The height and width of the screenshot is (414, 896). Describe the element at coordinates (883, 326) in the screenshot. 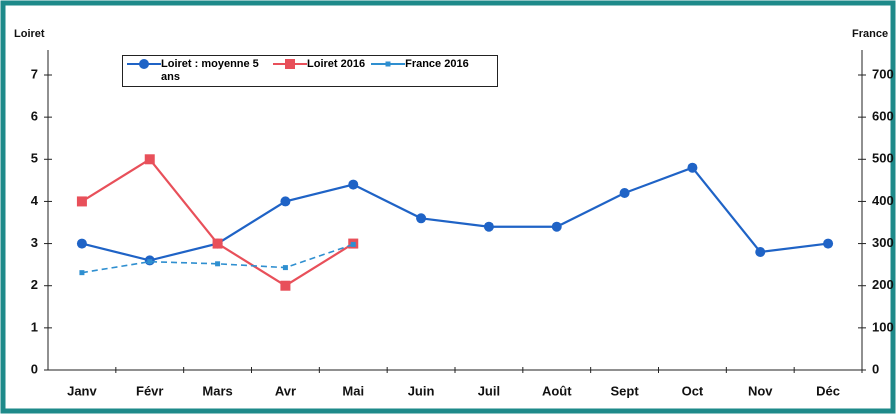

I see `y2-tick-label: 100` at that location.